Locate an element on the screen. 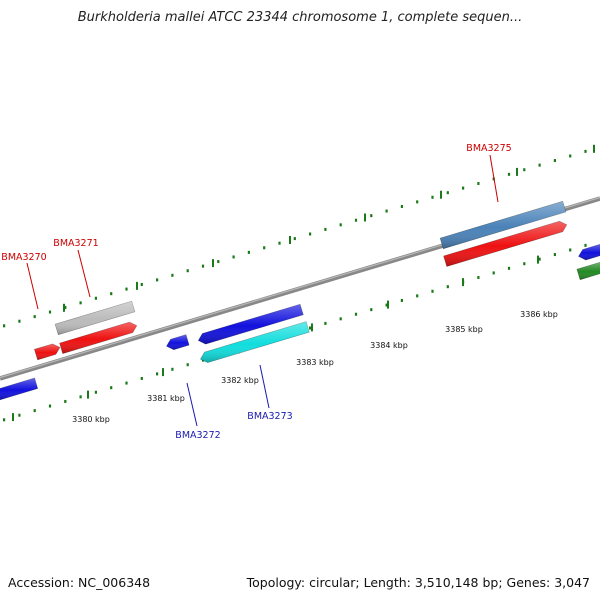 The image size is (600, 600). accession-label: Accession: NC_006348 is located at coordinates (79, 582).